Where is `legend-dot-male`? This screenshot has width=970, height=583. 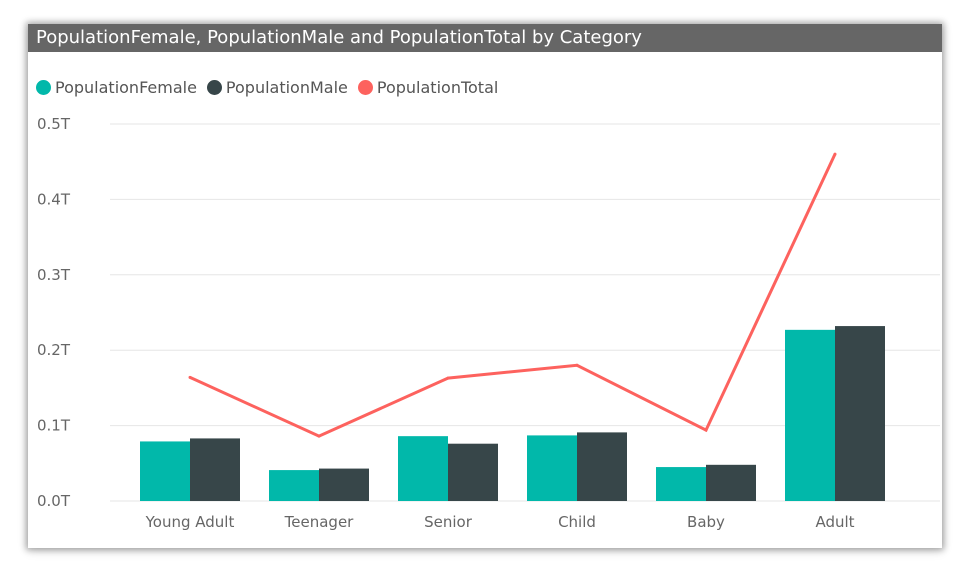
legend-dot-male is located at coordinates (214, 87).